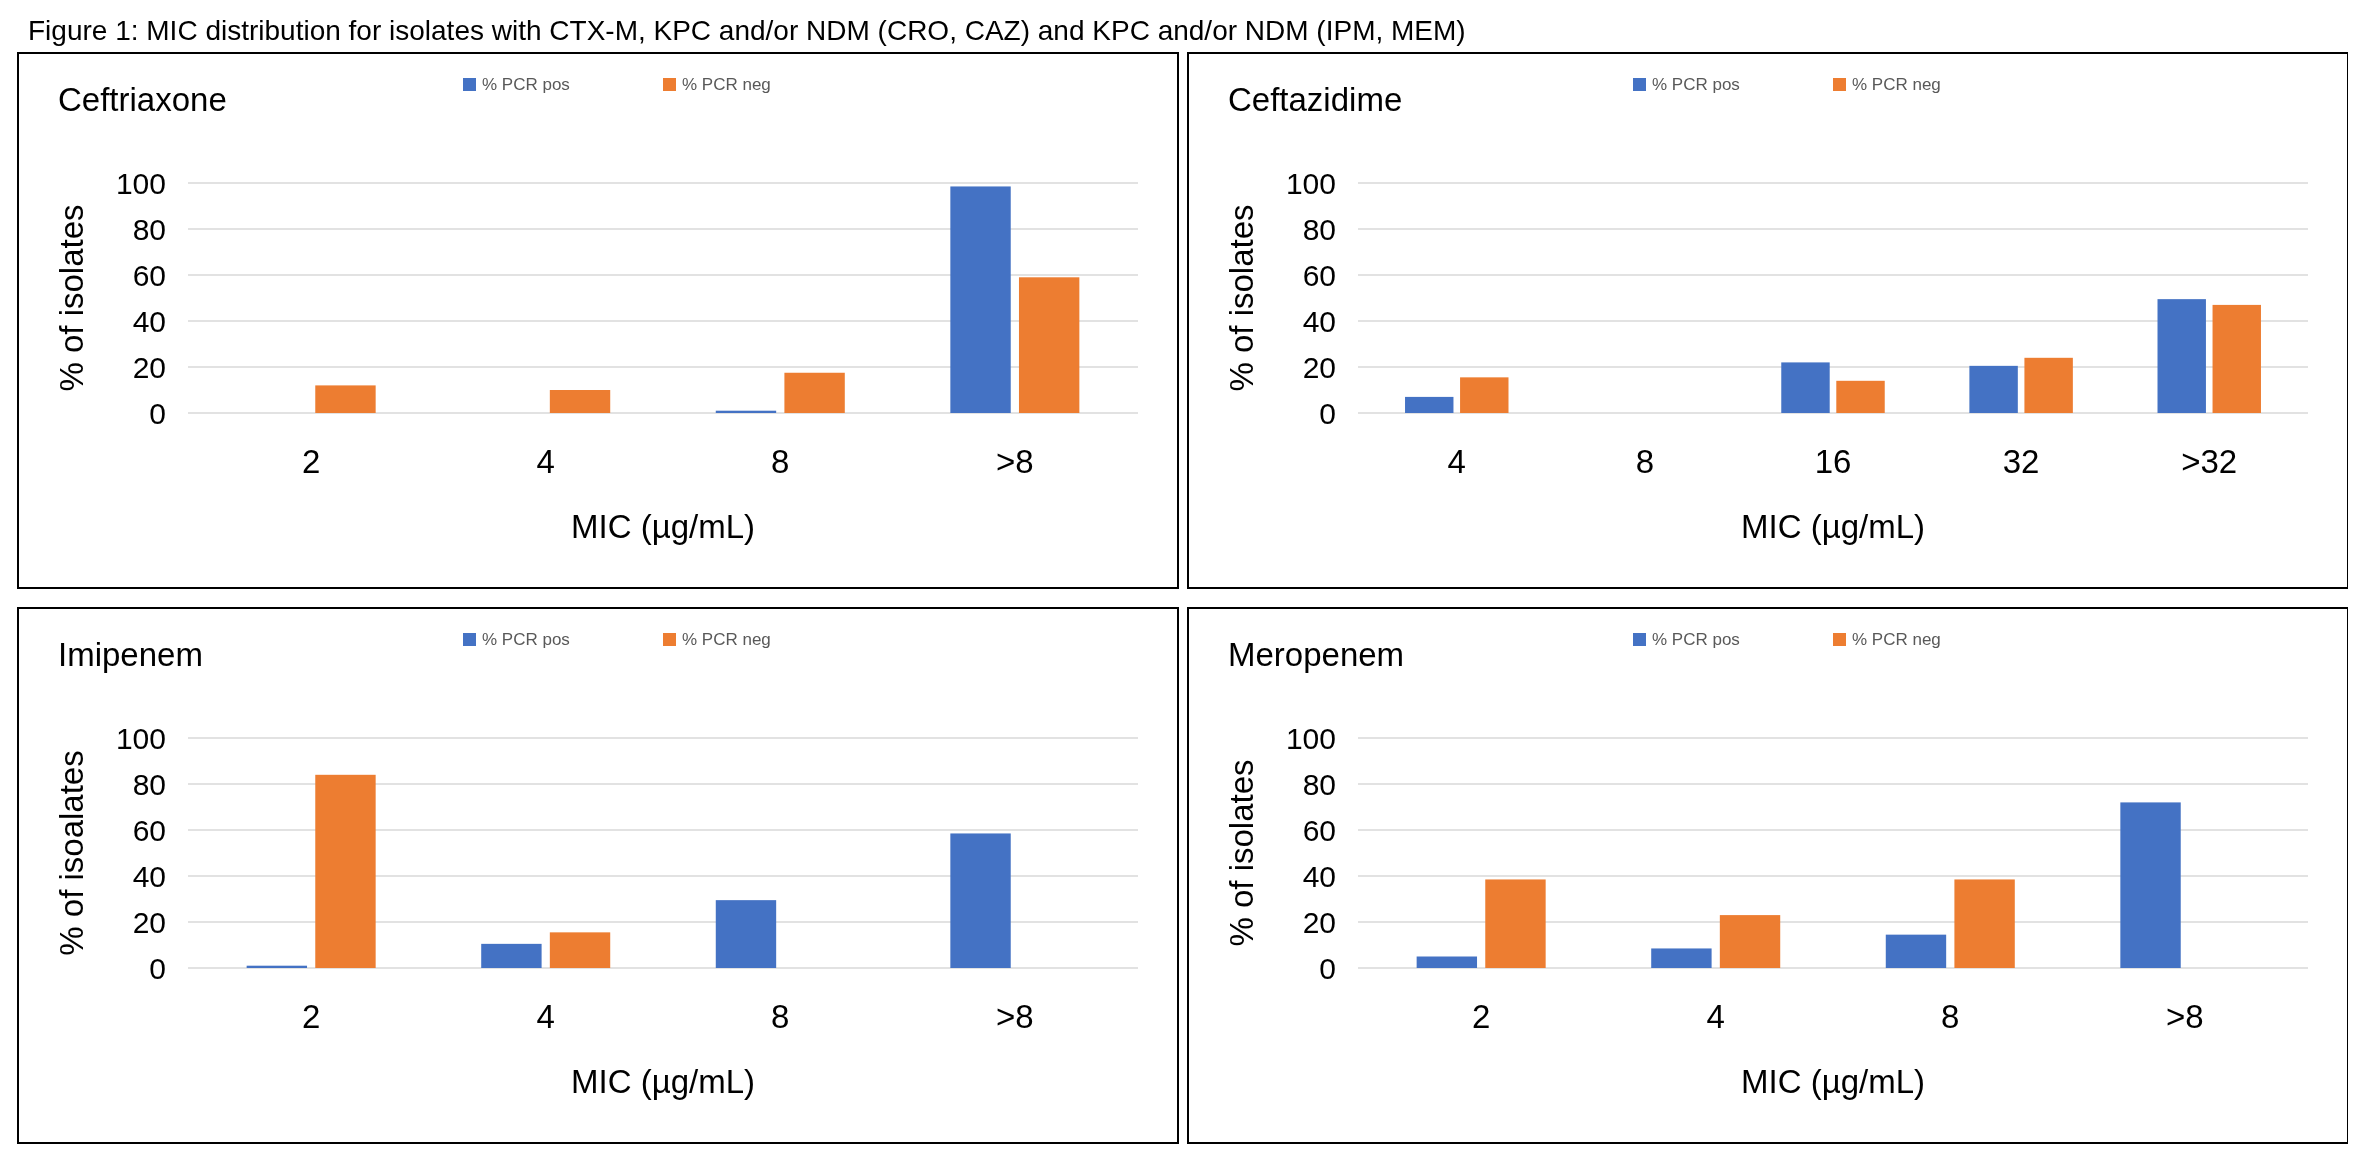 The image size is (2359, 1165). I want to click on chart-title: Ceftriaxone, so click(142, 99).